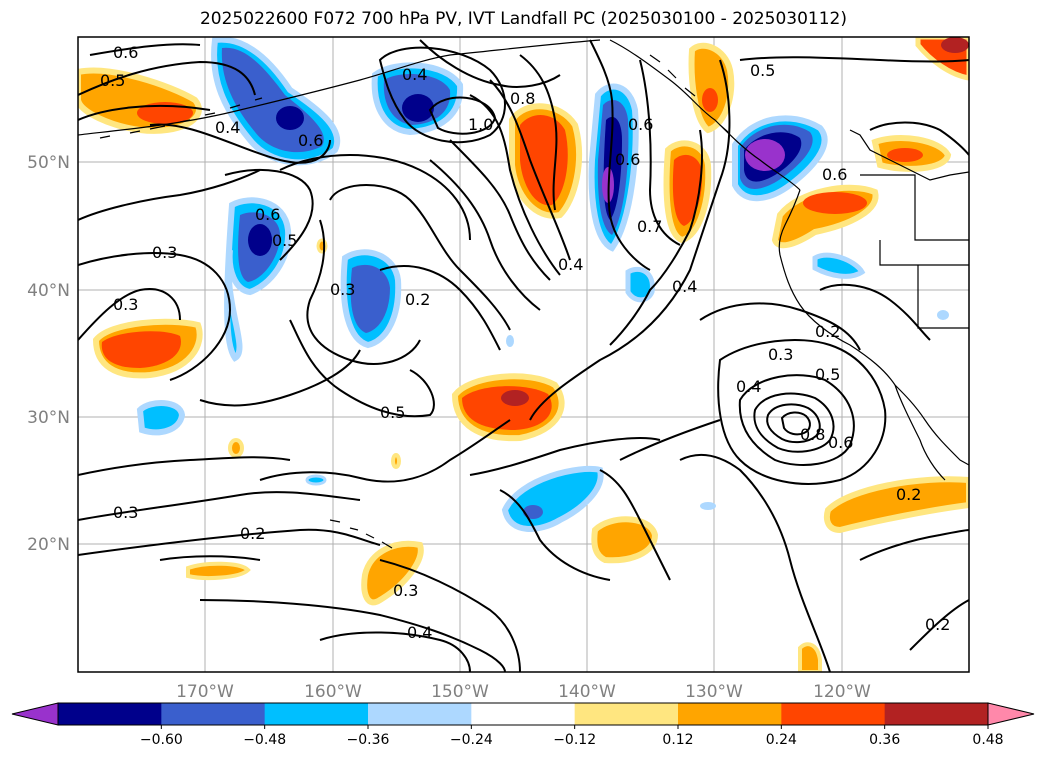 This screenshot has height=765, width=1047. I want to click on lon-label: 120°W, so click(842, 692).